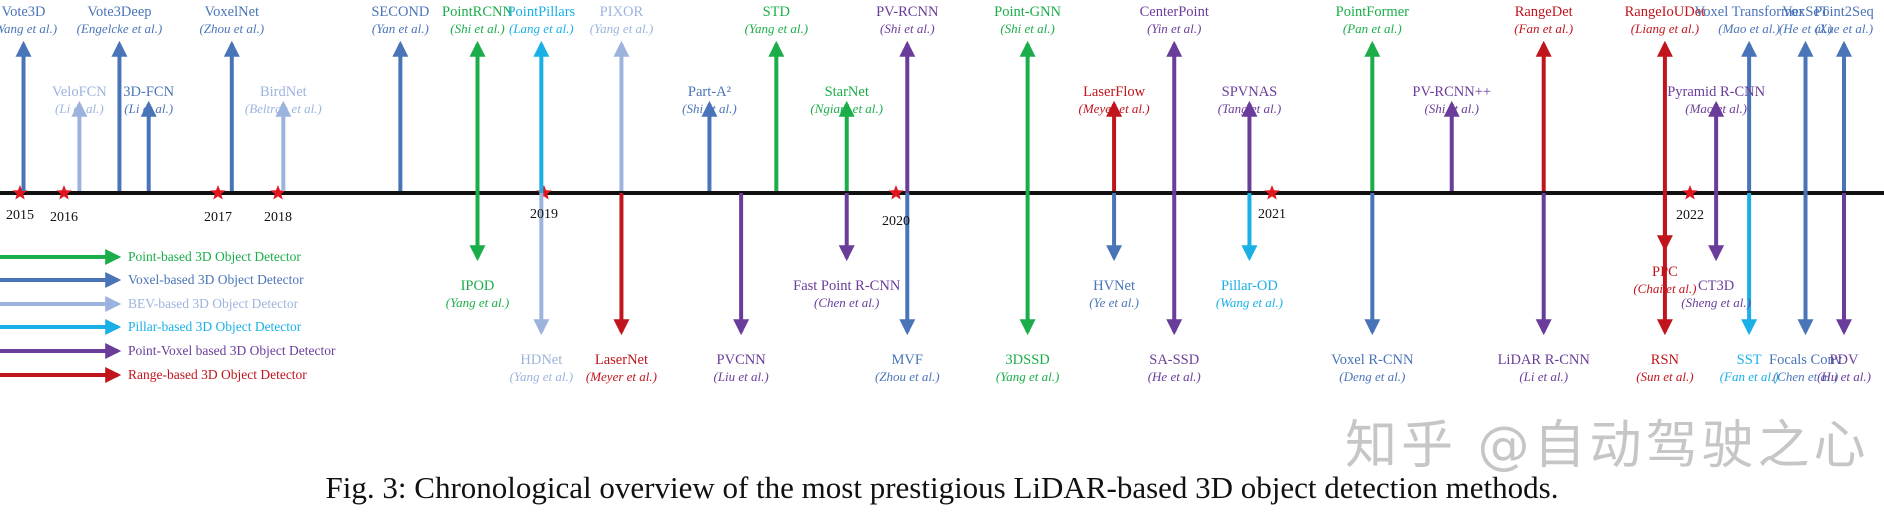  I want to click on method-label: PPC (Chai et al.), so click(1664, 280).